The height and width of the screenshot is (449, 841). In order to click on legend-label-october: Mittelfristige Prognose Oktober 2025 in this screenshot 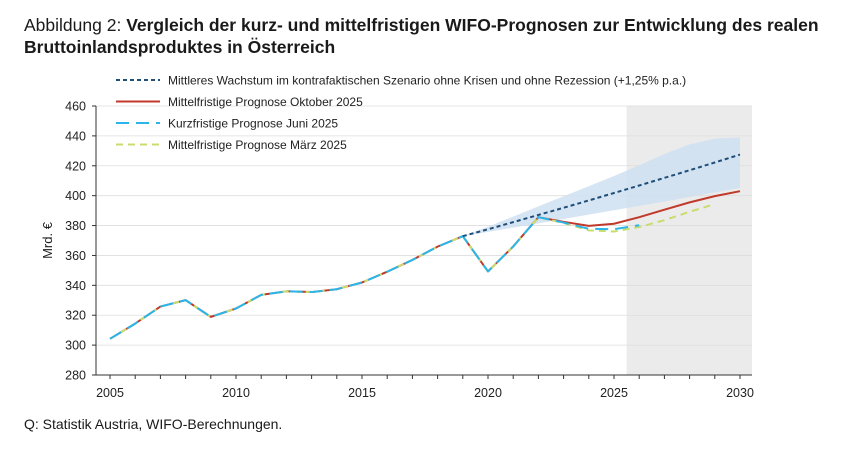, I will do `click(265, 102)`.